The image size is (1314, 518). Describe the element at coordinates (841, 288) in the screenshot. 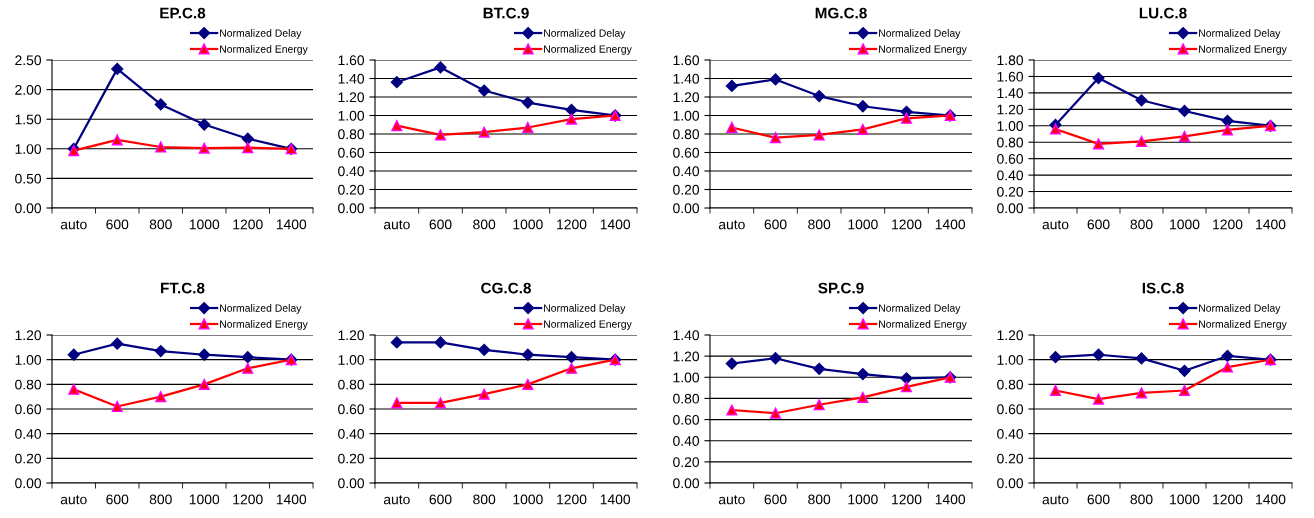

I see `chart-title: SP.C.9` at that location.